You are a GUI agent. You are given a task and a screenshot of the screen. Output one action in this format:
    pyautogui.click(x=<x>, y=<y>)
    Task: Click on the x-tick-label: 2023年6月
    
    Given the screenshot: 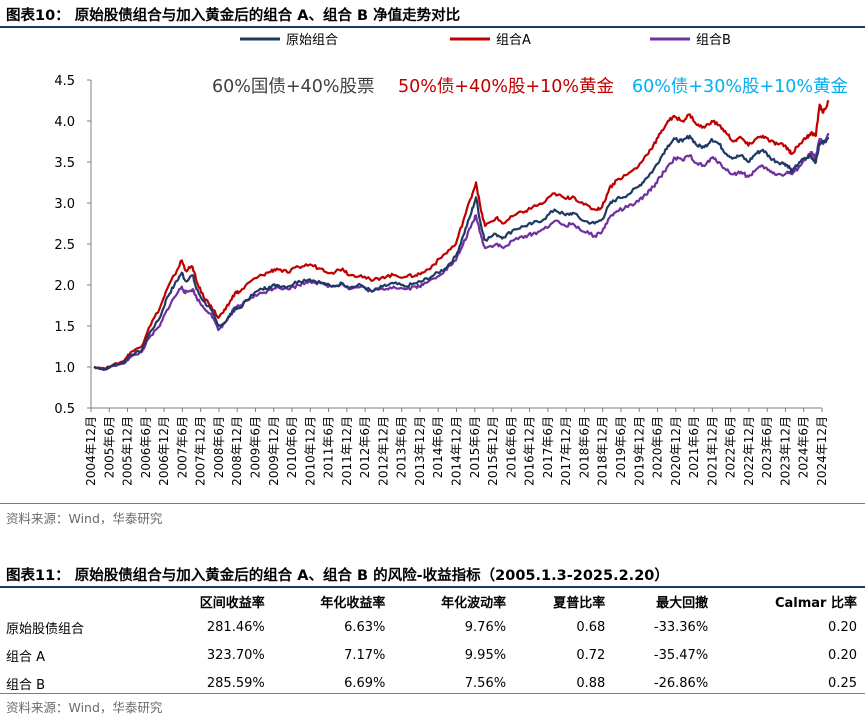 What is the action you would take?
    pyautogui.click(x=767, y=447)
    